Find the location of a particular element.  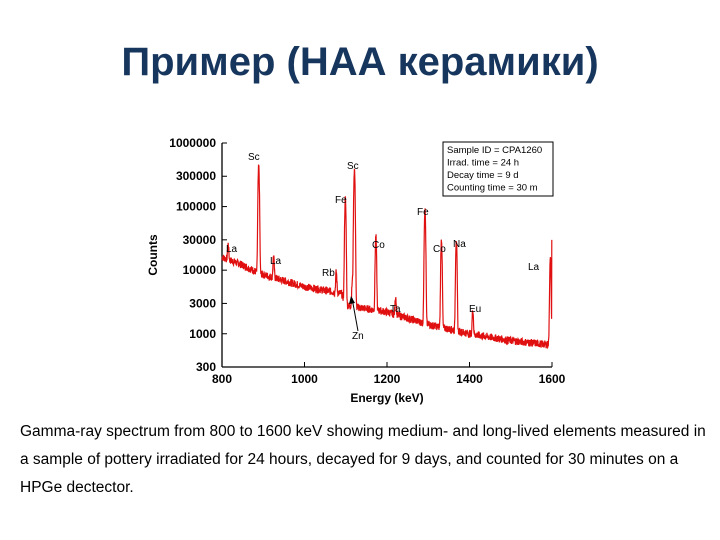

zn-arrow-line is located at coordinates (355, 314).